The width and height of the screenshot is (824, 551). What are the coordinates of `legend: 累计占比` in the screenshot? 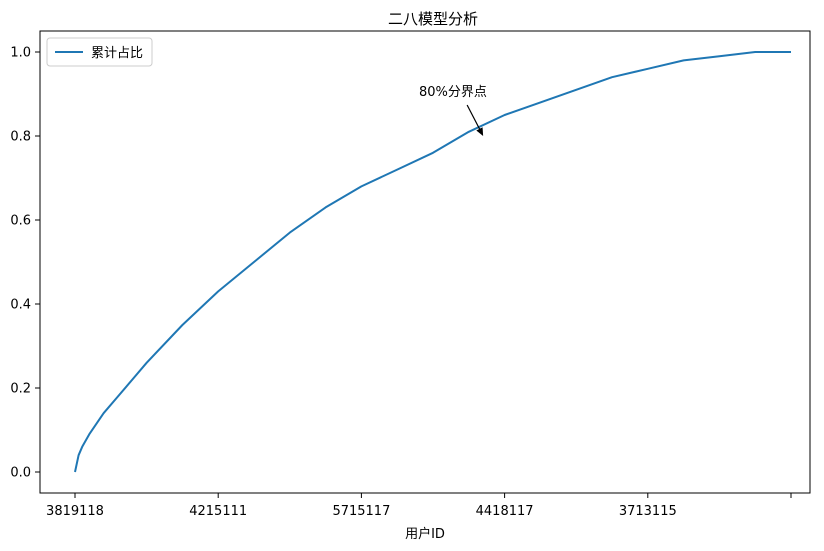 It's located at (99, 52).